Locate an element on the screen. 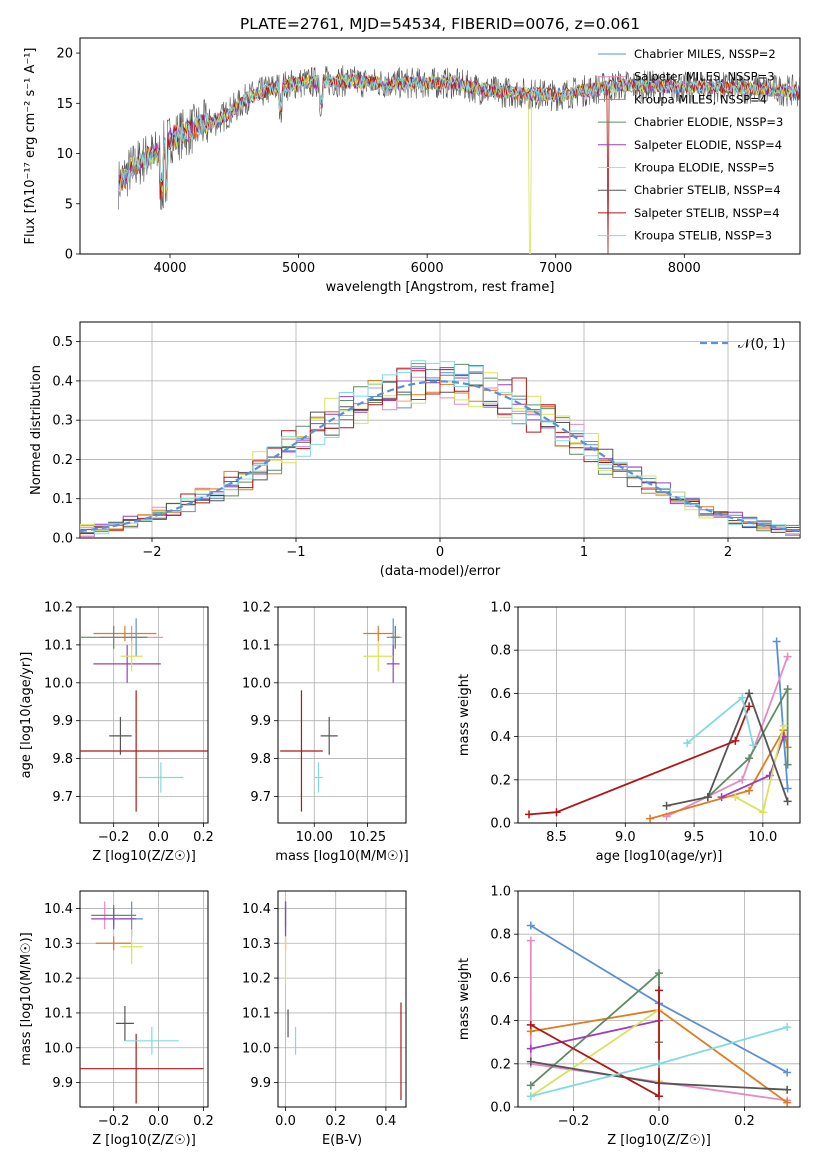 The width and height of the screenshot is (819, 1170). y-axis-label: age [log10(age/yr)] is located at coordinates (26, 715).